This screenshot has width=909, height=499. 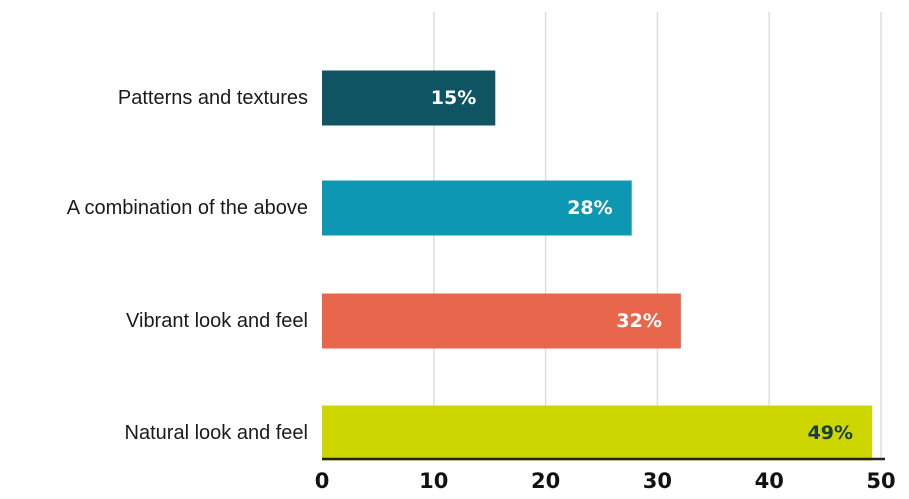 What do you see at coordinates (657, 481) in the screenshot?
I see `x-tick-label: 30` at bounding box center [657, 481].